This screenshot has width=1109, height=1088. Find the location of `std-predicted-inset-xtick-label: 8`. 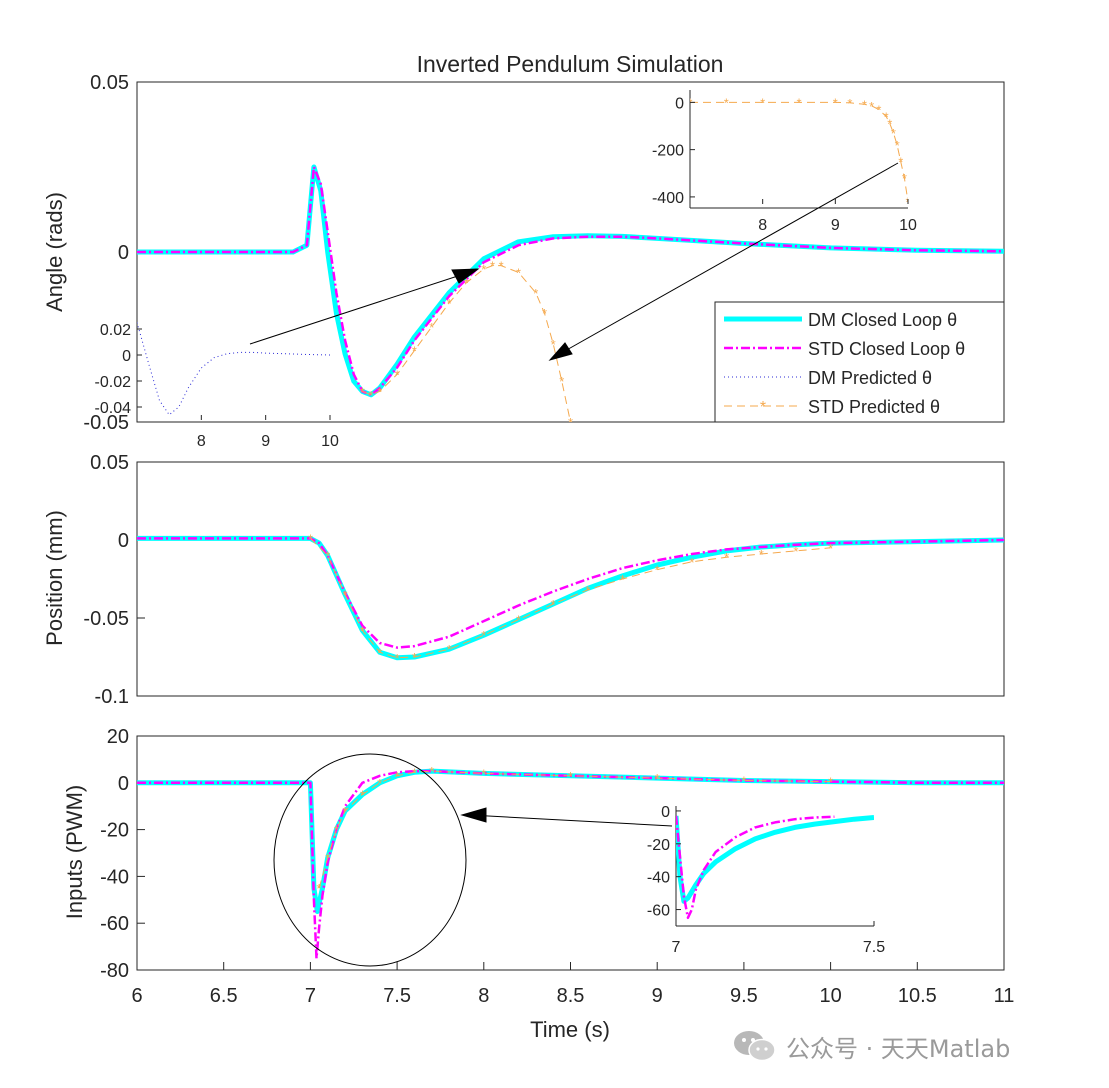

std-predicted-inset-xtick-label: 8 is located at coordinates (762, 225).